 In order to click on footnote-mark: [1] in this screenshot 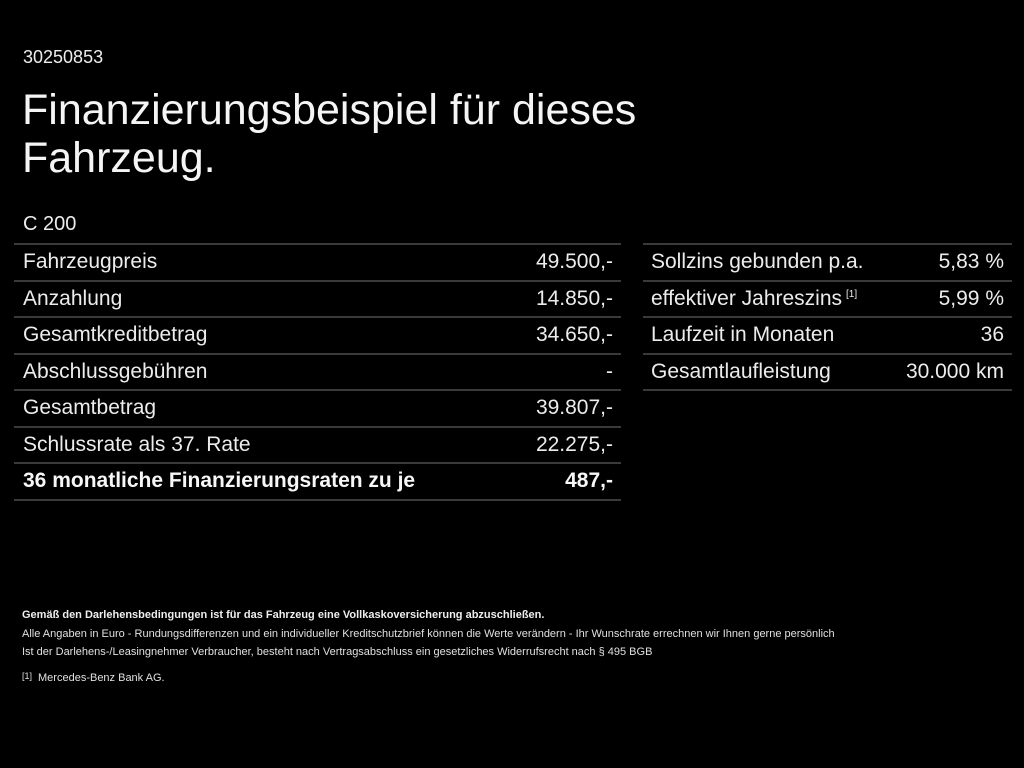, I will do `click(27, 675)`.